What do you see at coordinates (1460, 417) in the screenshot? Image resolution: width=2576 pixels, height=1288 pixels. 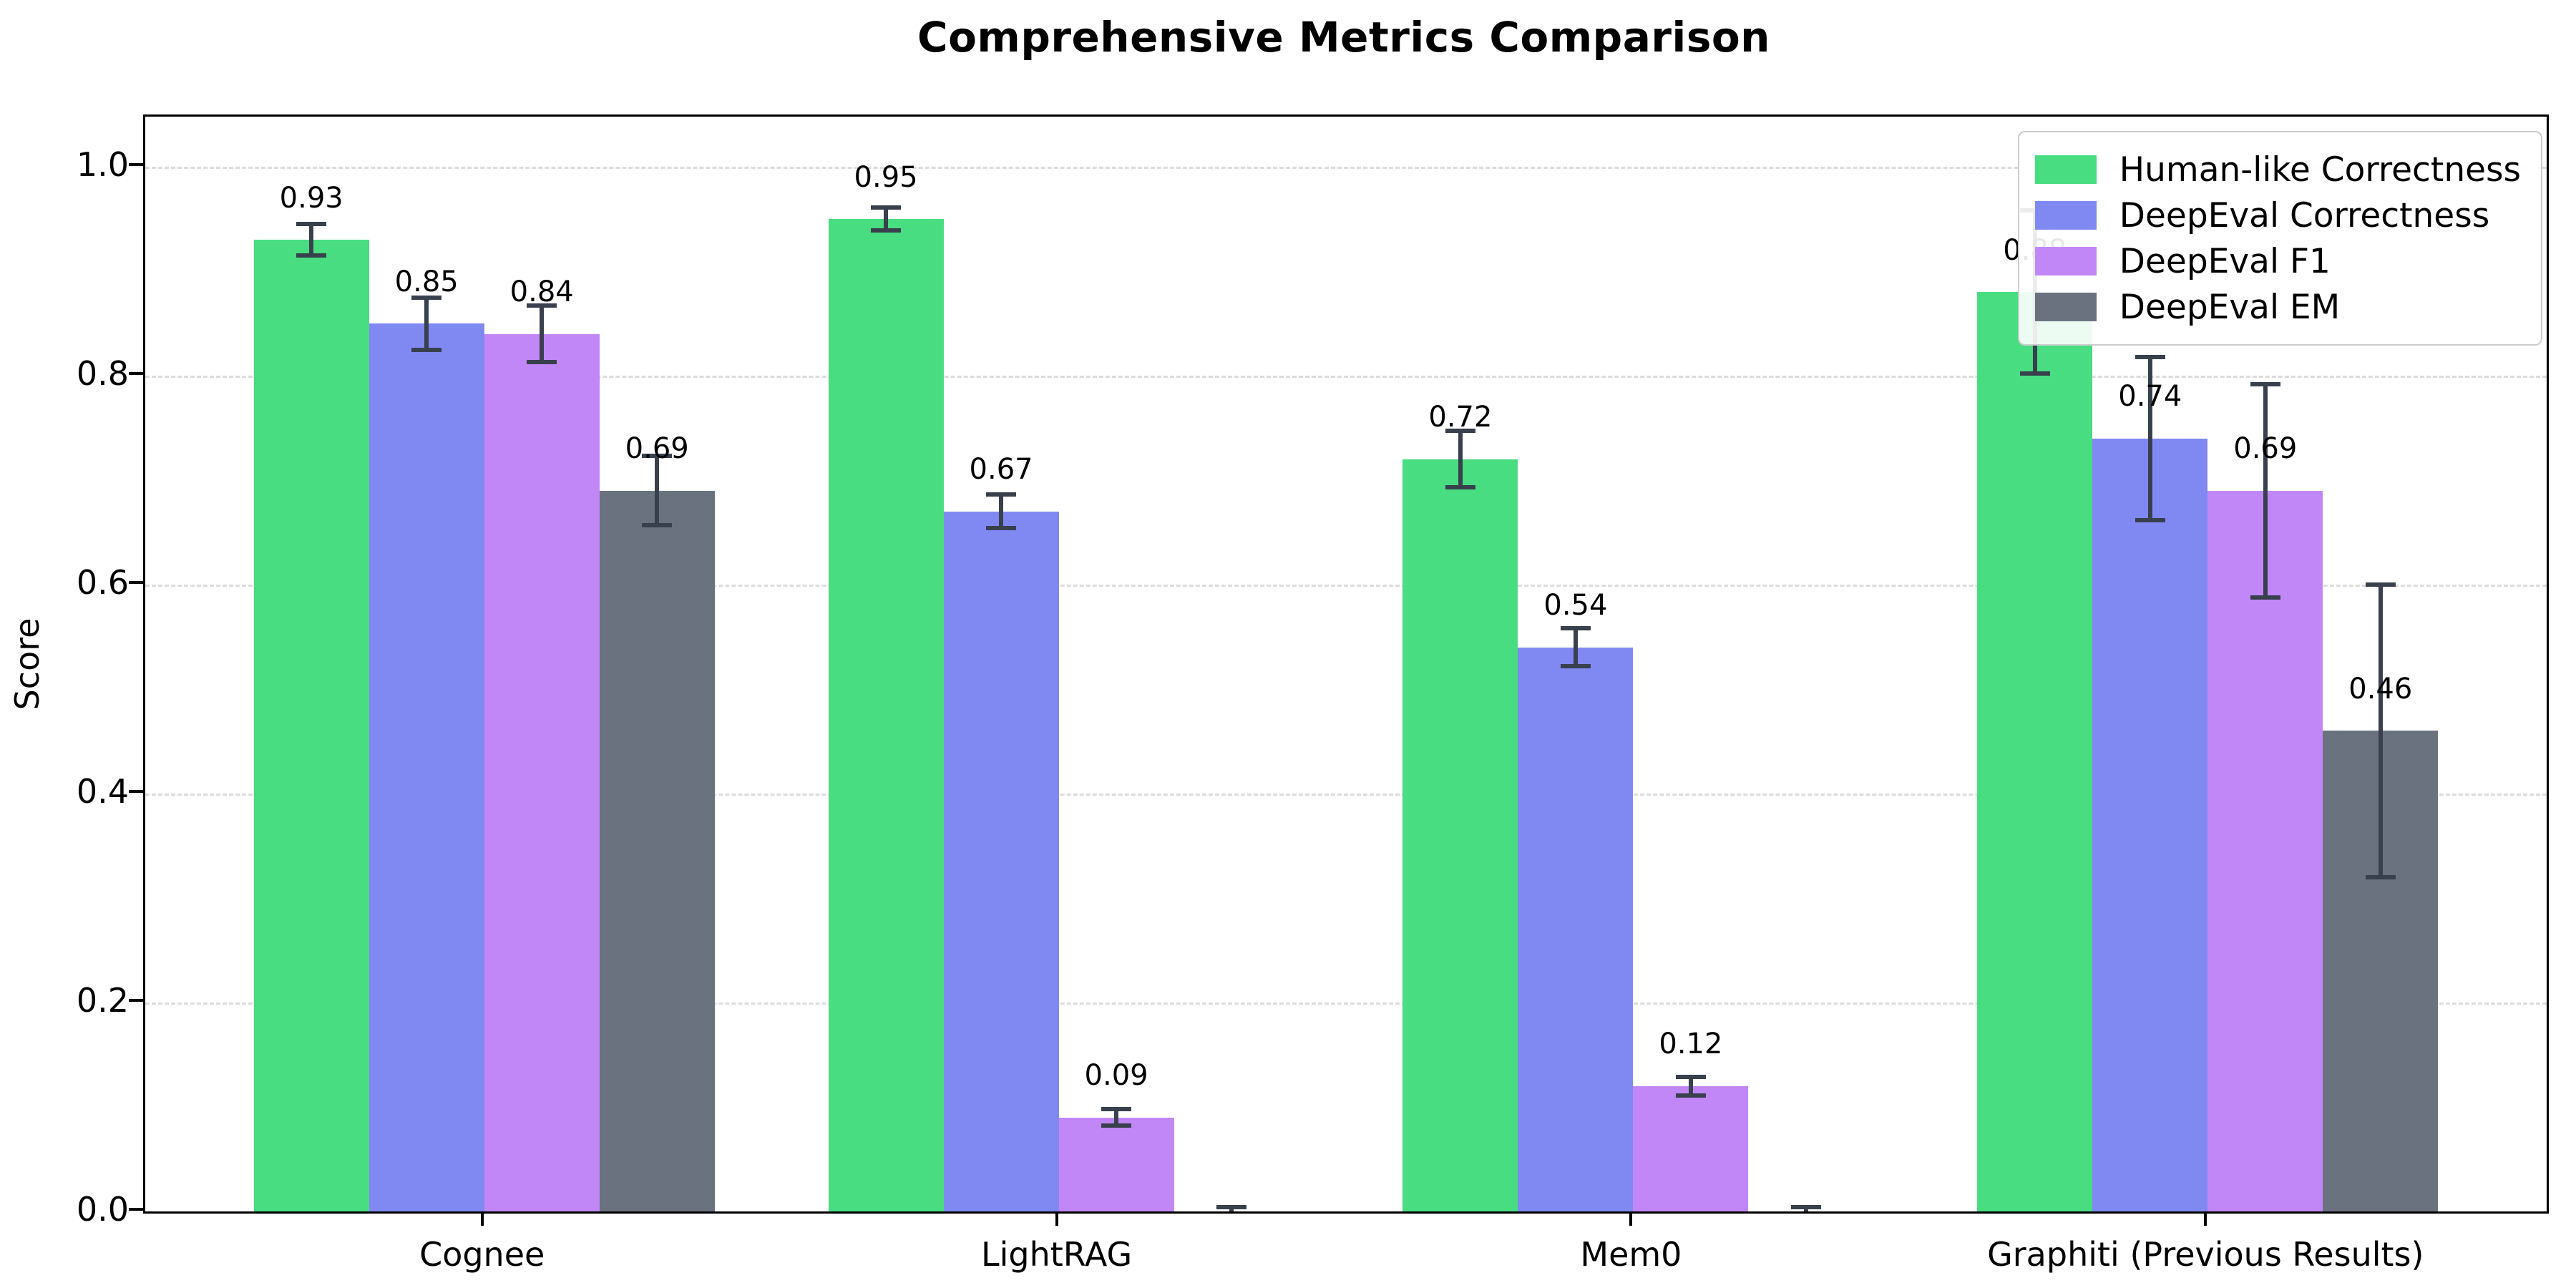 I see `bar-value-label: 0.72` at bounding box center [1460, 417].